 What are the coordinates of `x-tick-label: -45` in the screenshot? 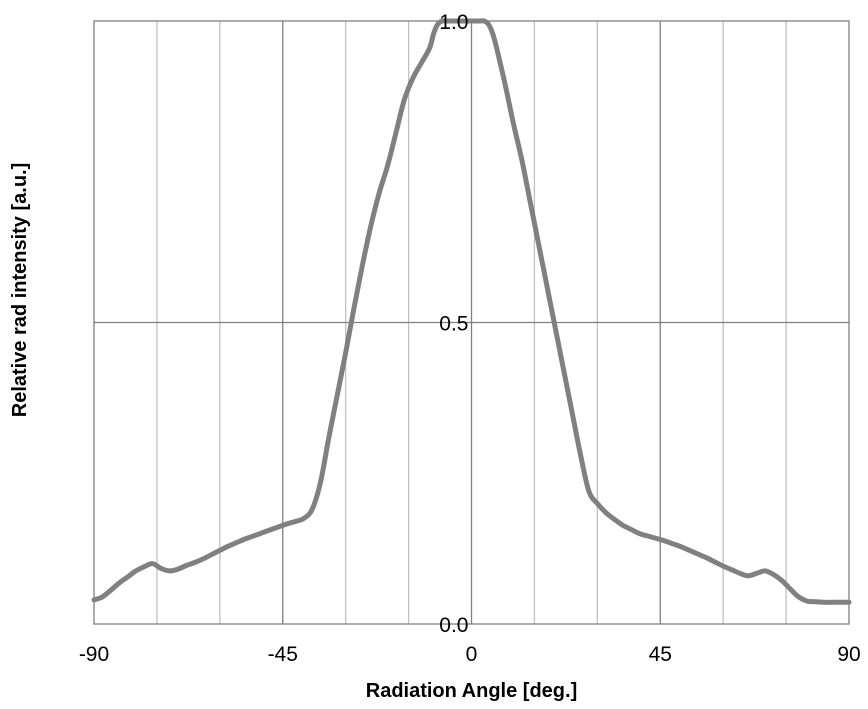 It's located at (283, 654).